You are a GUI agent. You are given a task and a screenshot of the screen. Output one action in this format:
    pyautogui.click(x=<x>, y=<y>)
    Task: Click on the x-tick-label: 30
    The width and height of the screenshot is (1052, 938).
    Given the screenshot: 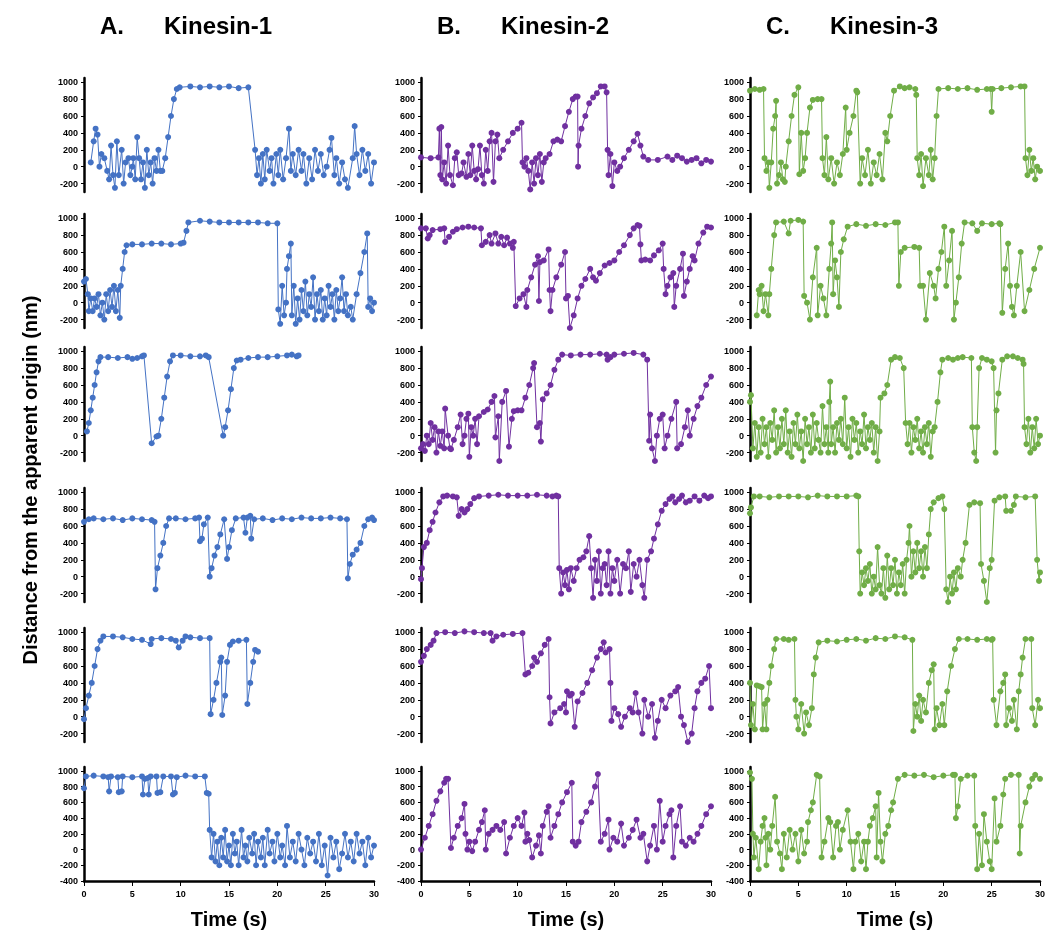 What is the action you would take?
    pyautogui.click(x=711, y=893)
    